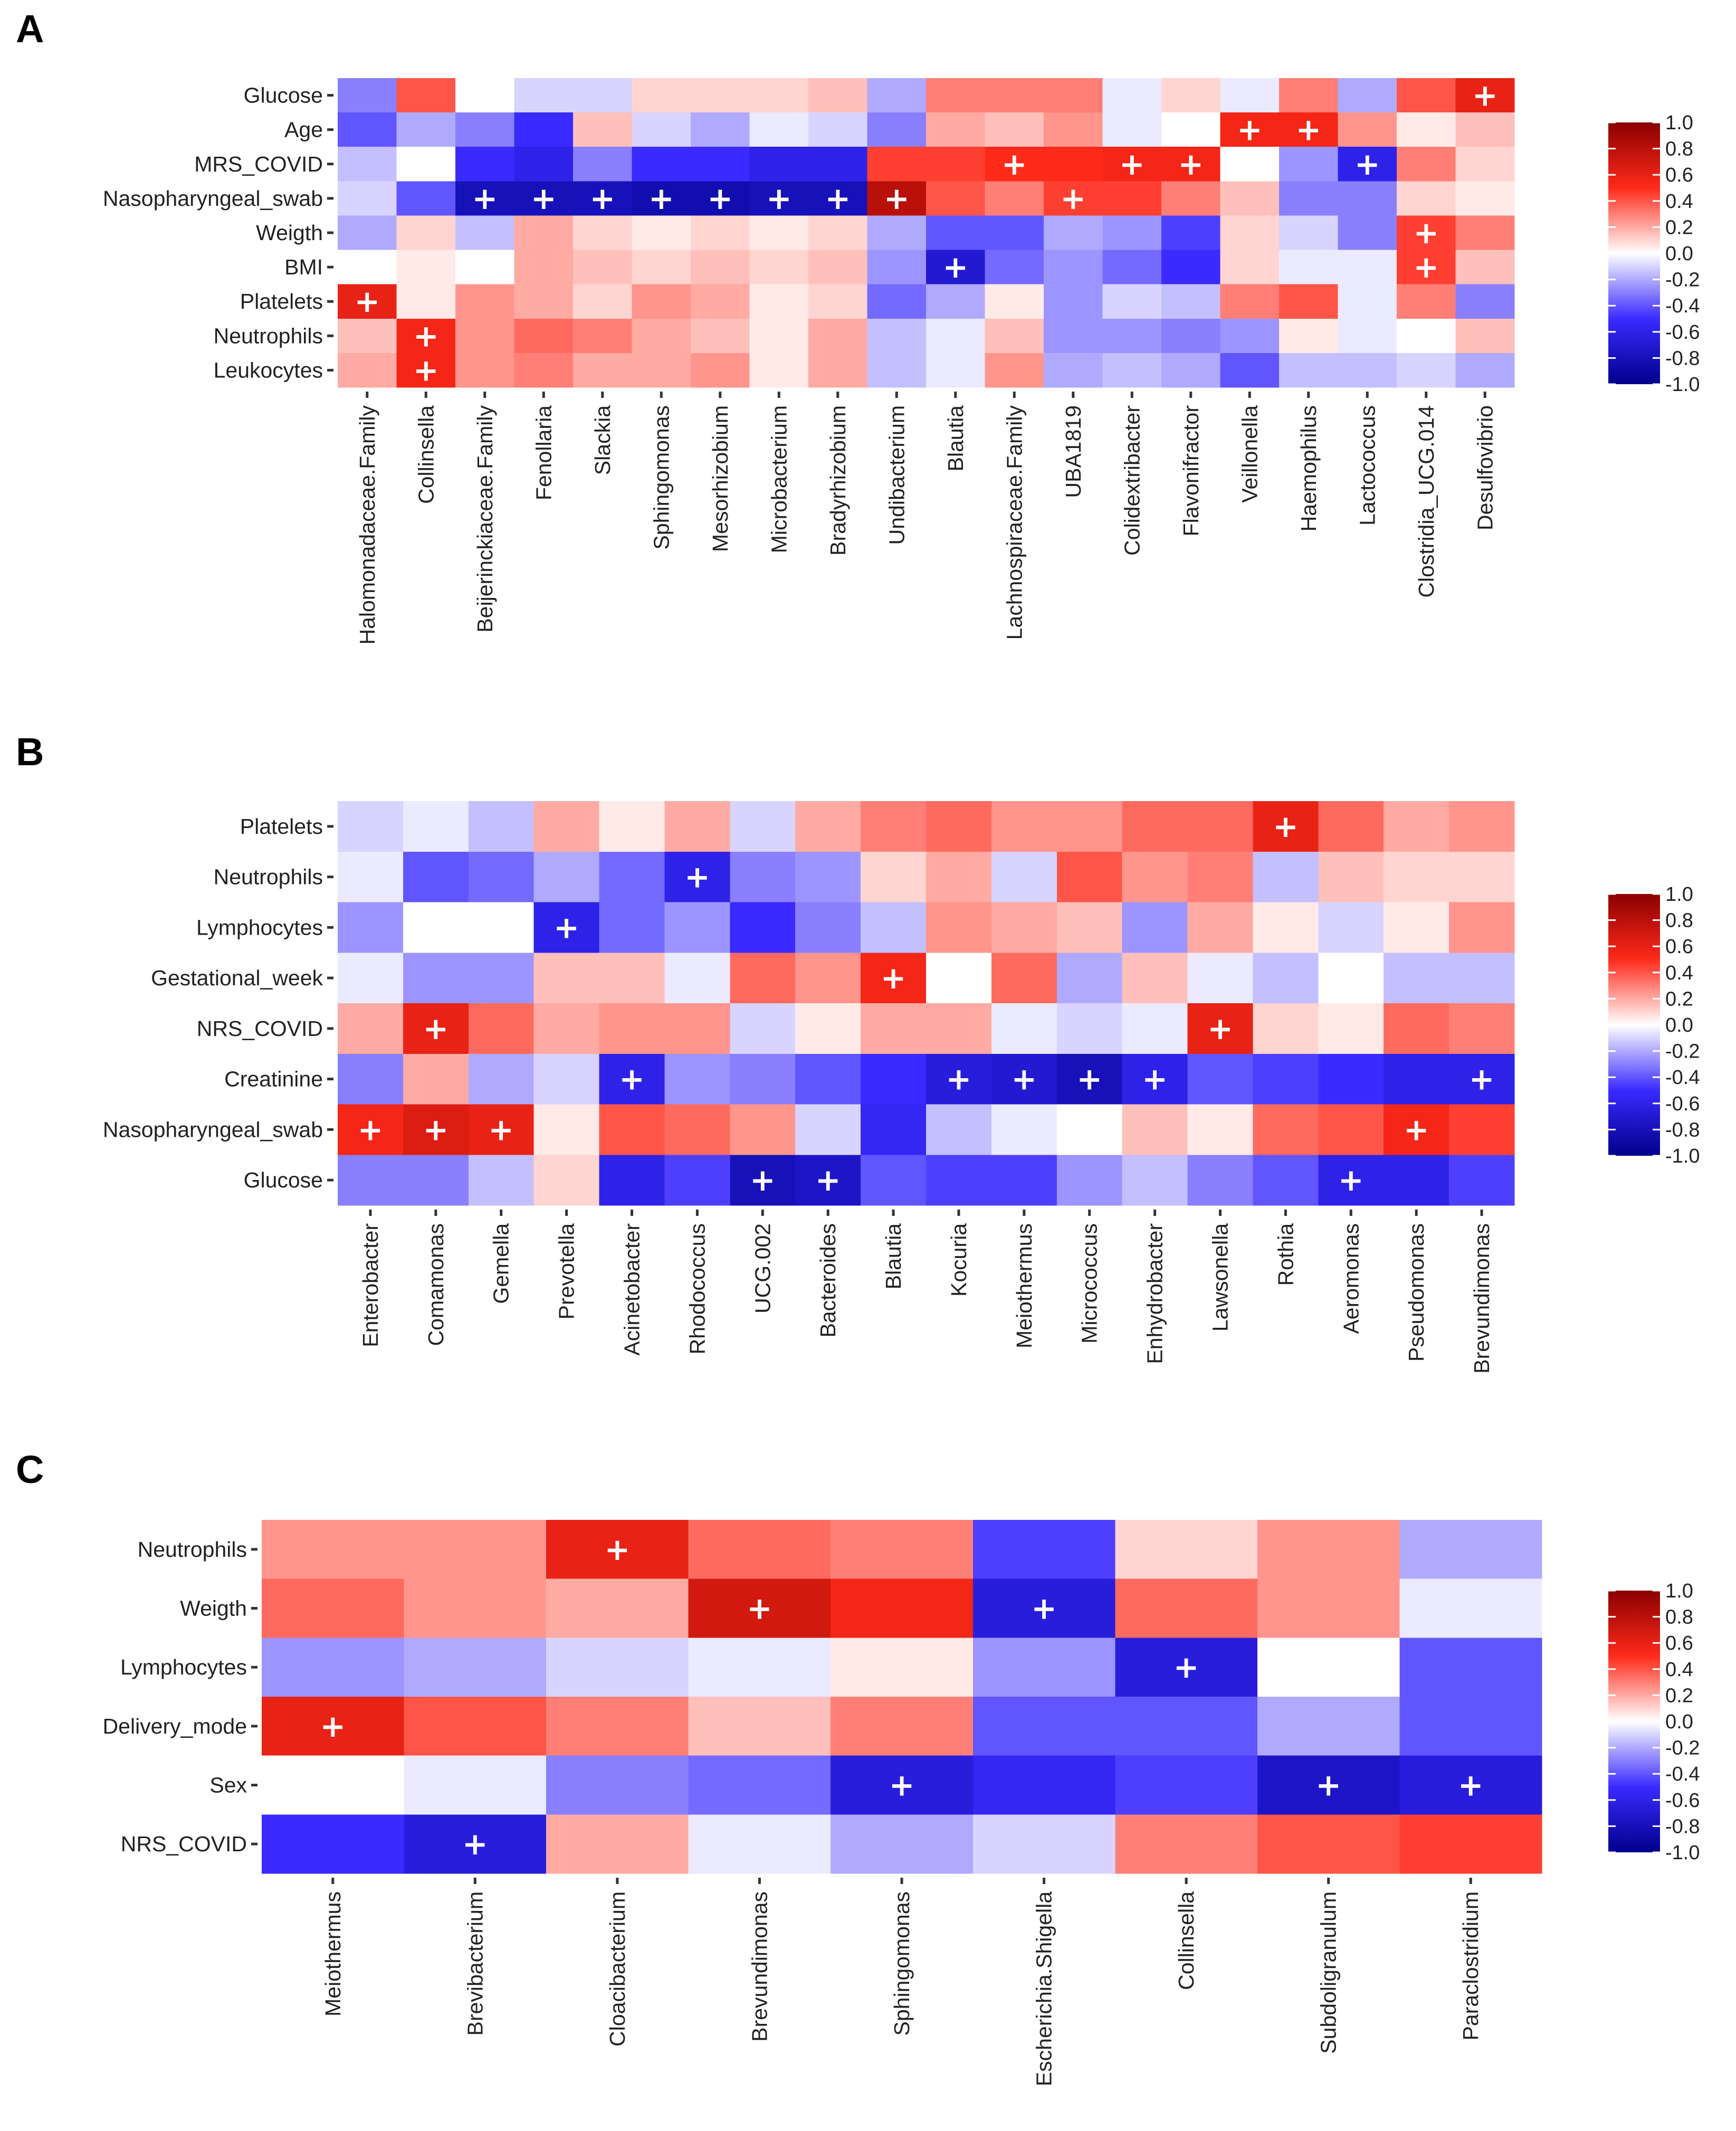  I want to click on column-label: Gemella, so click(501, 1263).